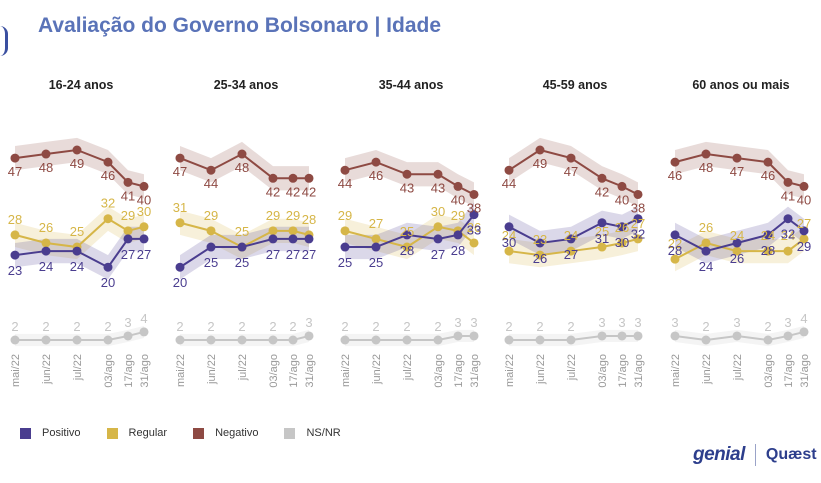 Image resolution: width=821 pixels, height=483 pixels. What do you see at coordinates (438, 211) in the screenshot?
I see `data-label-regular: 30` at bounding box center [438, 211].